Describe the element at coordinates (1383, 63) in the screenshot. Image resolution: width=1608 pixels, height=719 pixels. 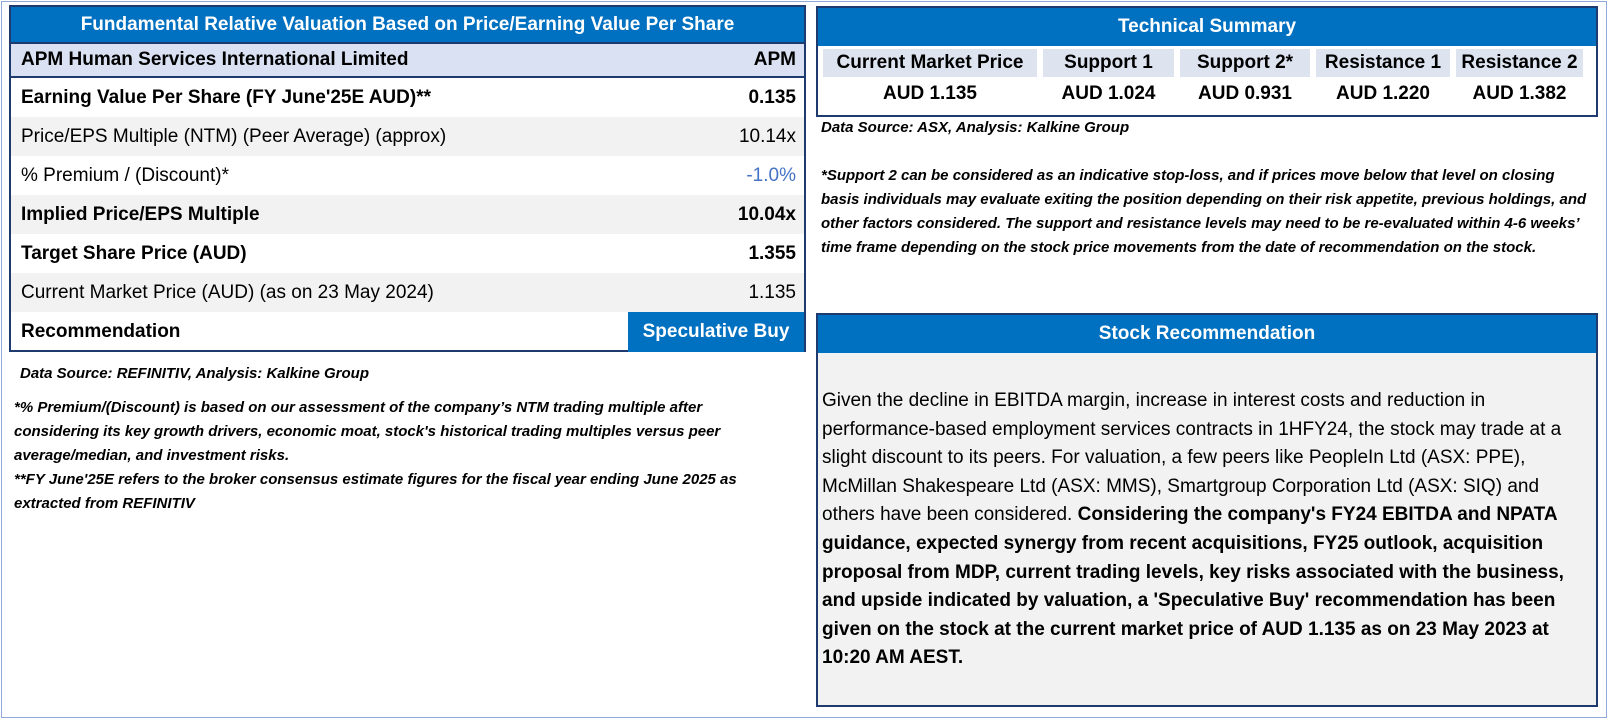
I see `tech-col-label: Resistance 1` at that location.